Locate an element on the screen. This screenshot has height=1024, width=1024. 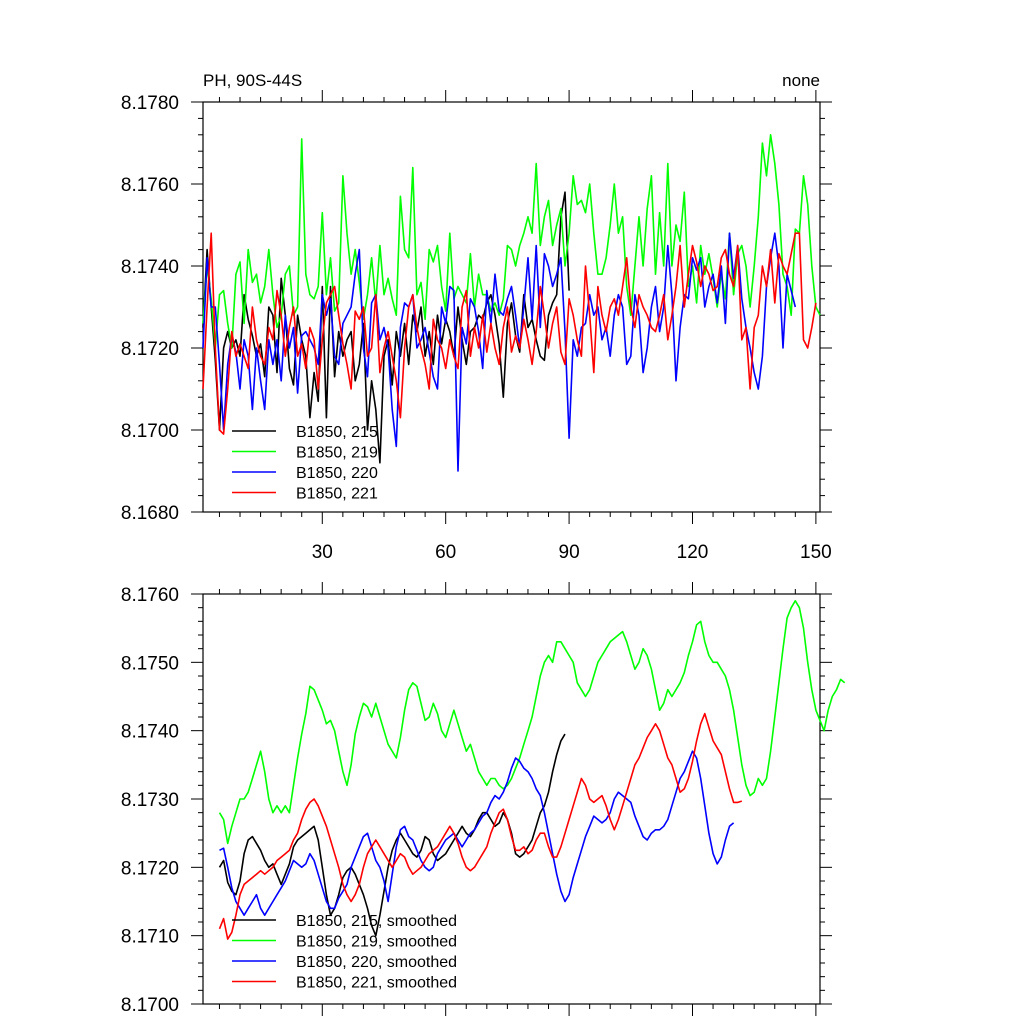
bottom-y-tick-label: 8.1710 is located at coordinates (150, 937).